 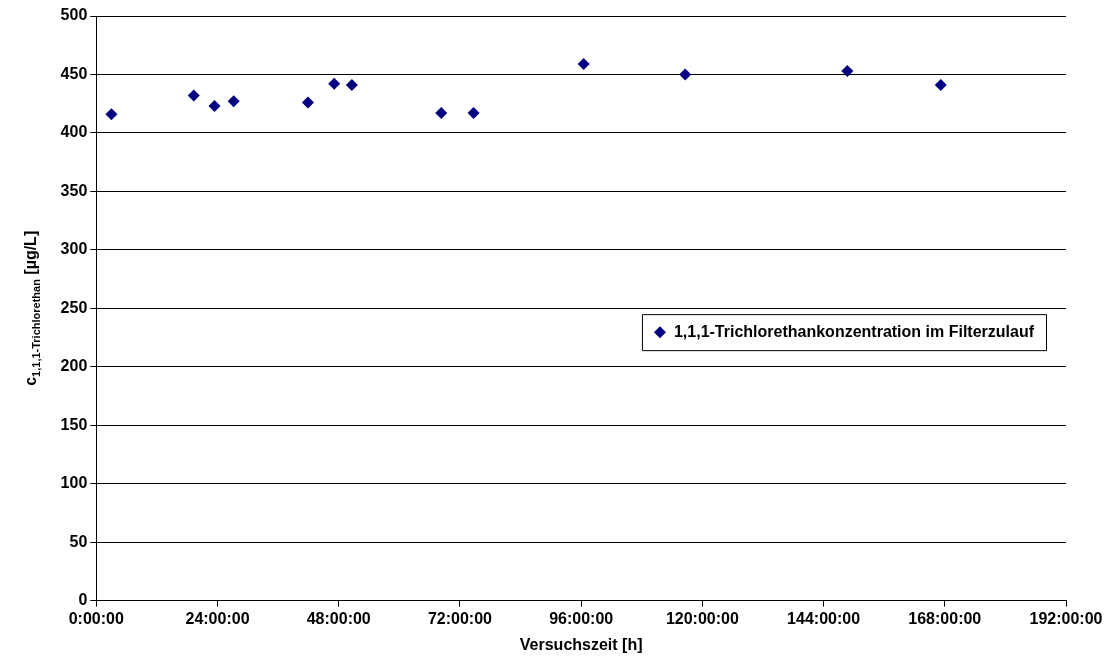 What do you see at coordinates (74, 483) in the screenshot?
I see `y-tick-label: 100` at bounding box center [74, 483].